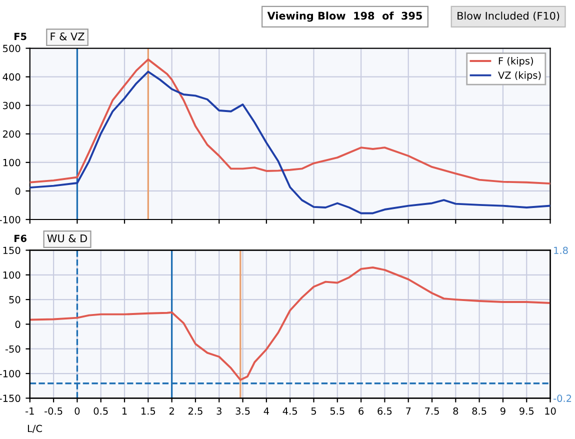  What do you see at coordinates (455, 411) in the screenshot?
I see `x-tick-label: 8` at bounding box center [455, 411].